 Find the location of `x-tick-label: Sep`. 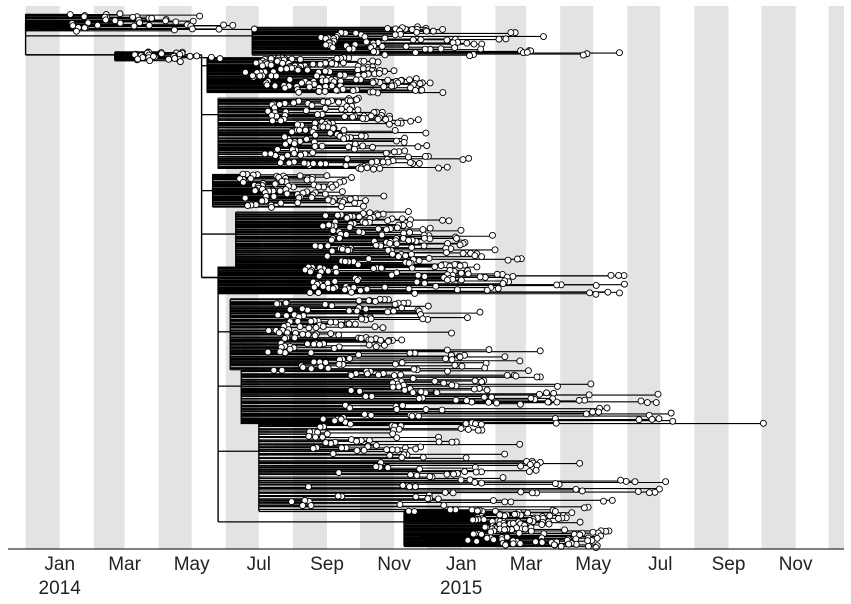

x-tick-label: Sep is located at coordinates (327, 564).